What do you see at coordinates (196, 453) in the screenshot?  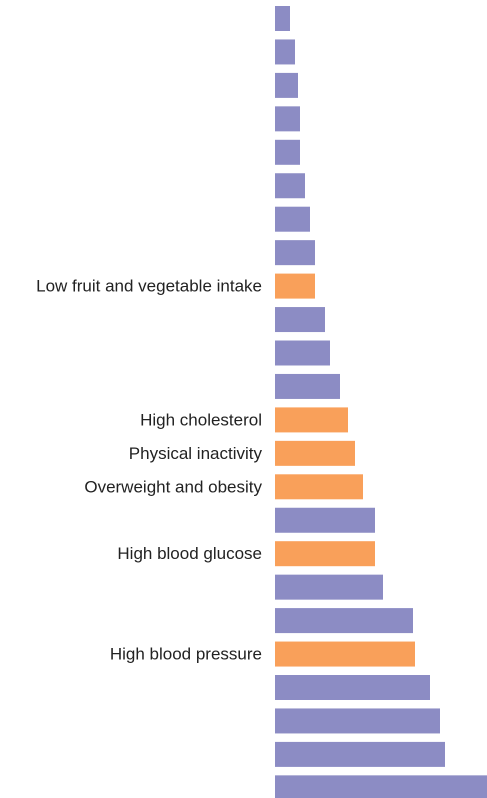 I see `category-label: Physical inactivity` at bounding box center [196, 453].